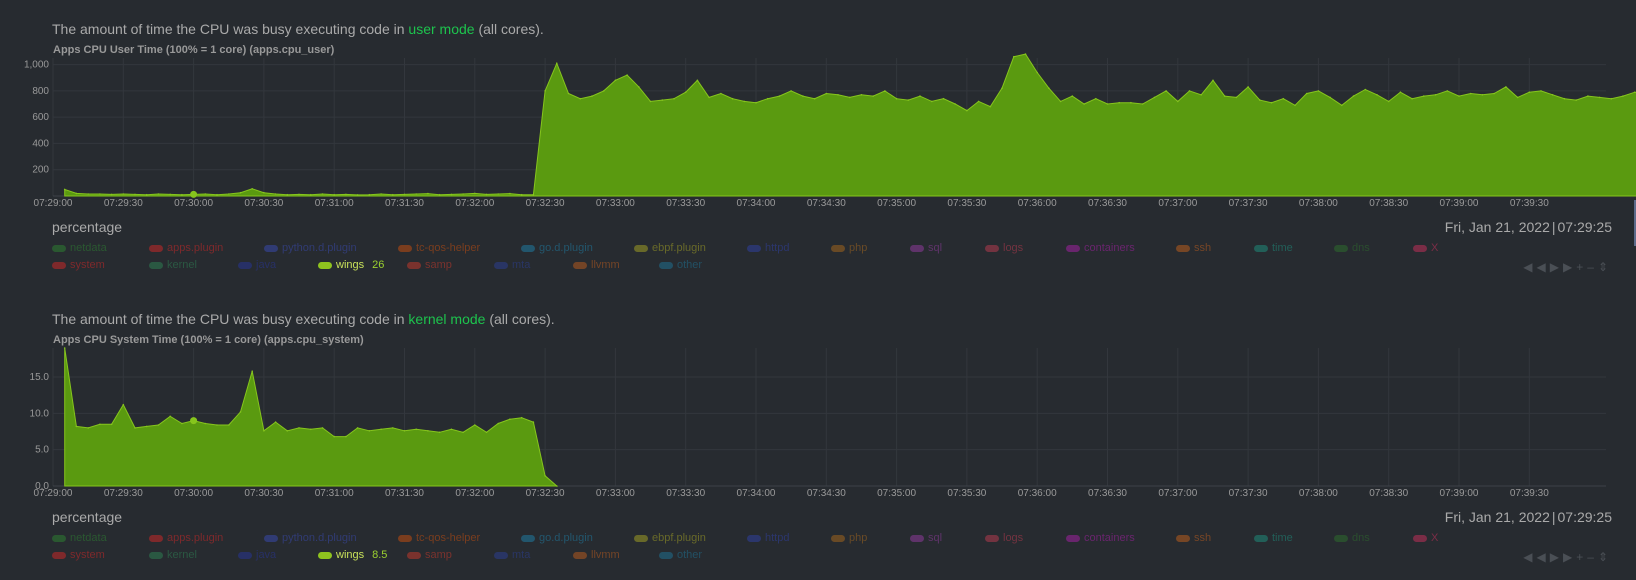 The height and width of the screenshot is (580, 1636). What do you see at coordinates (896, 203) in the screenshot?
I see `x-tick-label: 07:35:00` at bounding box center [896, 203].